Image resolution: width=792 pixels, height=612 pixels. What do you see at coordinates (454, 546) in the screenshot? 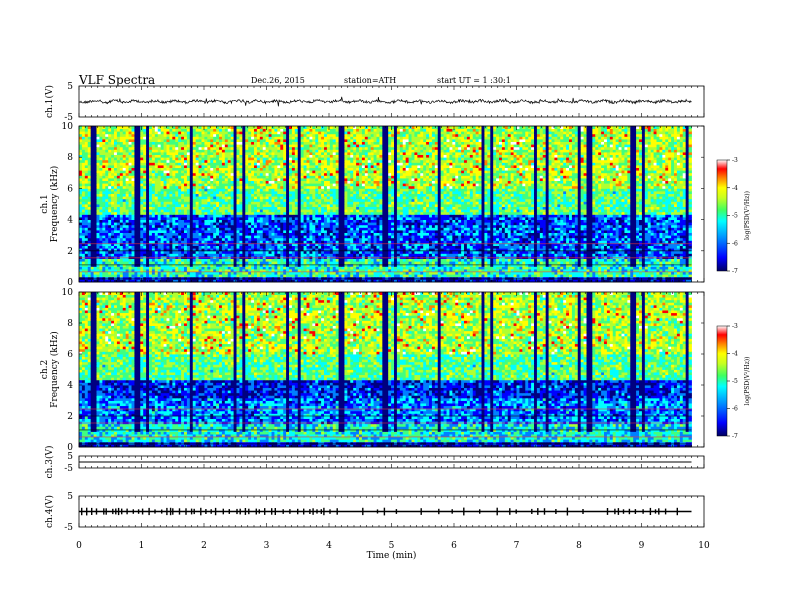
I see `x-tick-label: 6` at bounding box center [454, 546].